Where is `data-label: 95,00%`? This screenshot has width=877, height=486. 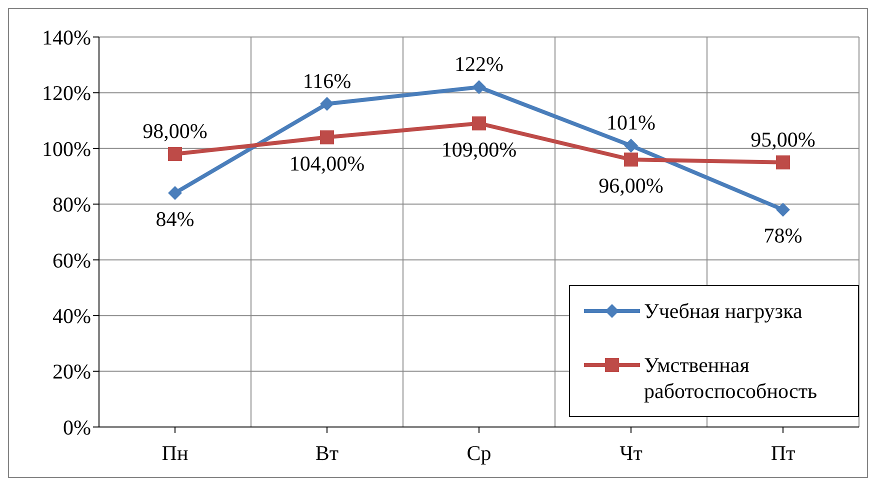 data-label: 95,00% is located at coordinates (783, 139).